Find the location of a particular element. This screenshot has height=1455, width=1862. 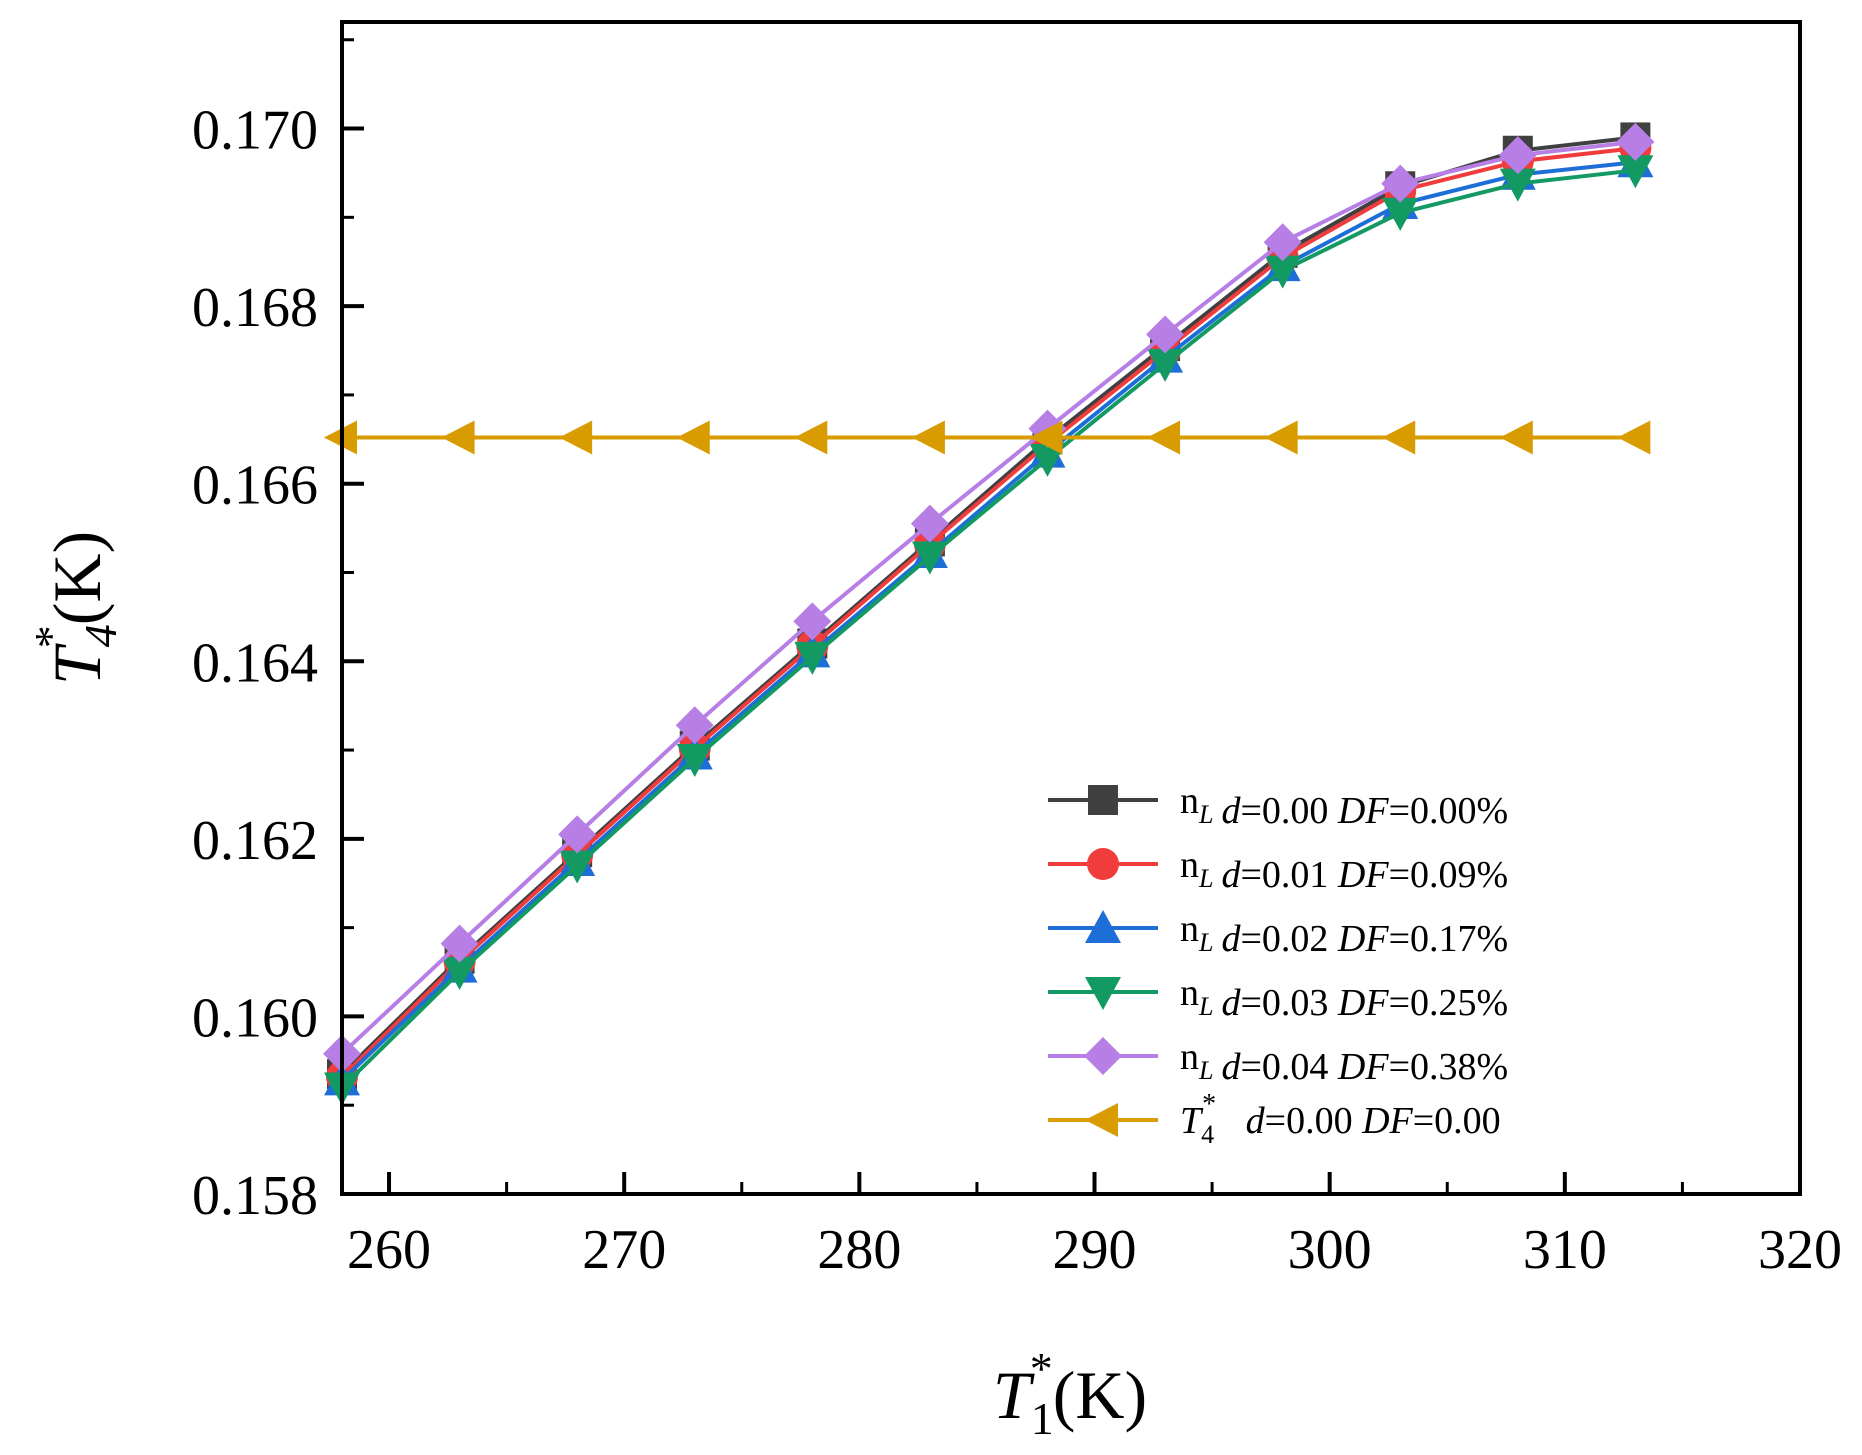

y-tick-label: 0.166 is located at coordinates (255, 486).